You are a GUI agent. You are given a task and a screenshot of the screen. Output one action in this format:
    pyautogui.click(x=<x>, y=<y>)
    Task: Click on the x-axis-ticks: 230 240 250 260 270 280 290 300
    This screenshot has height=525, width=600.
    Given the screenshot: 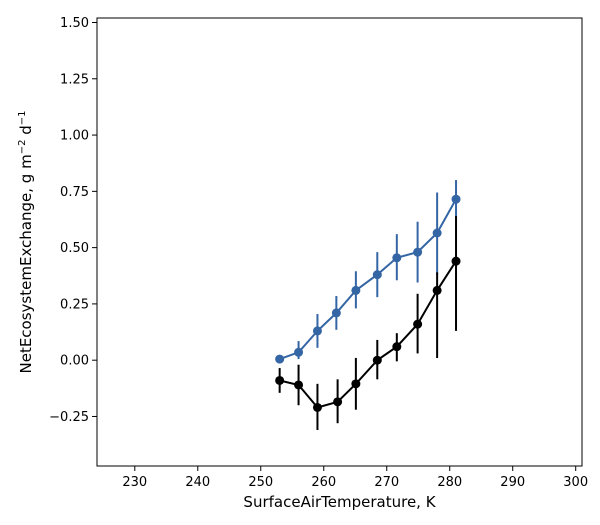 What is the action you would take?
    pyautogui.click(x=355, y=478)
    